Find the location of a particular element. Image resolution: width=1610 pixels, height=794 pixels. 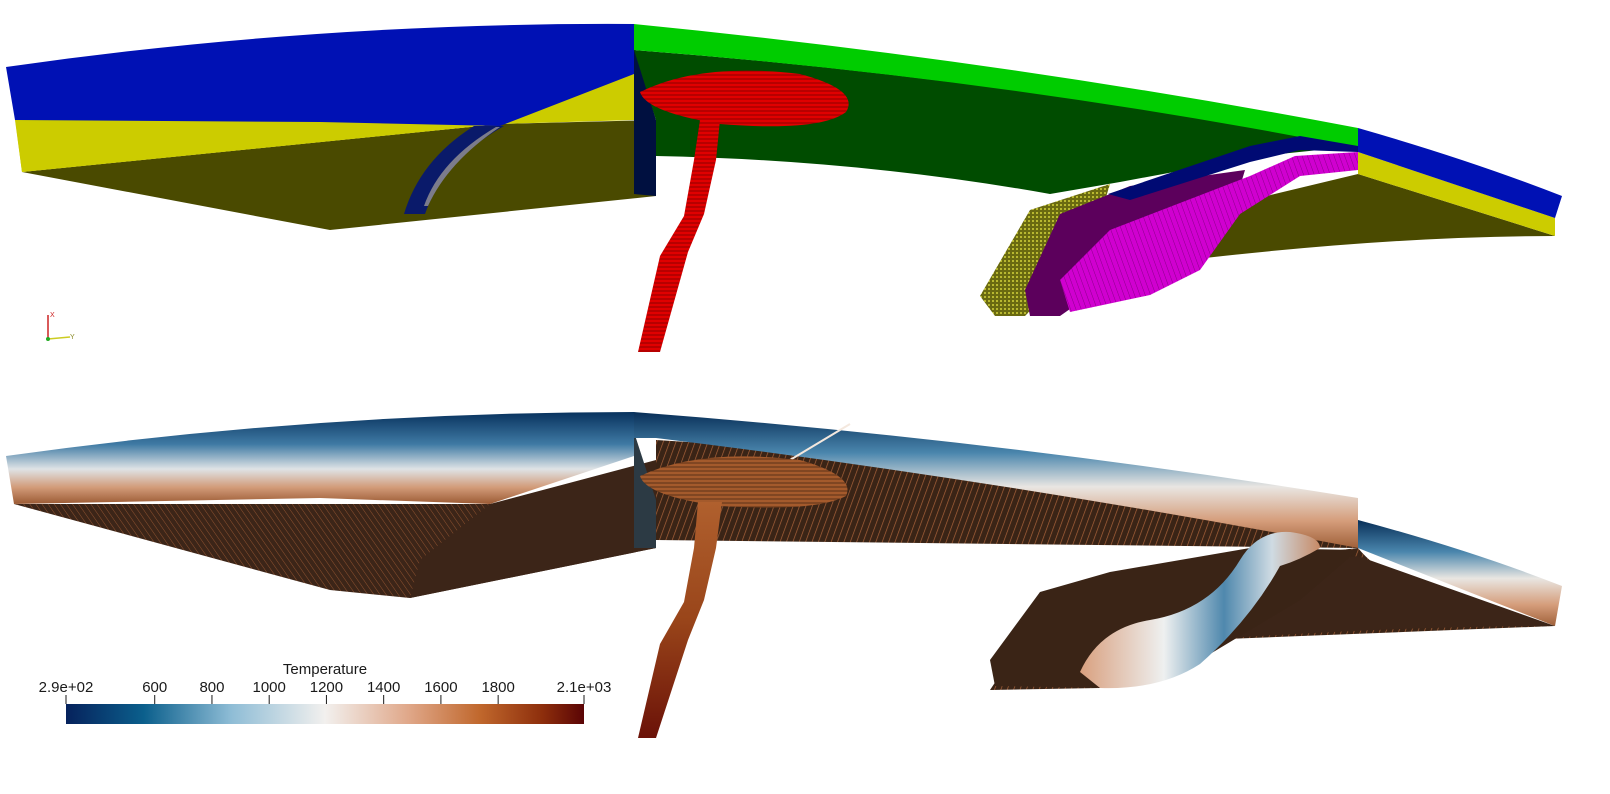

colorbar-tick-label: 2.1e+03 is located at coordinates (584, 687).